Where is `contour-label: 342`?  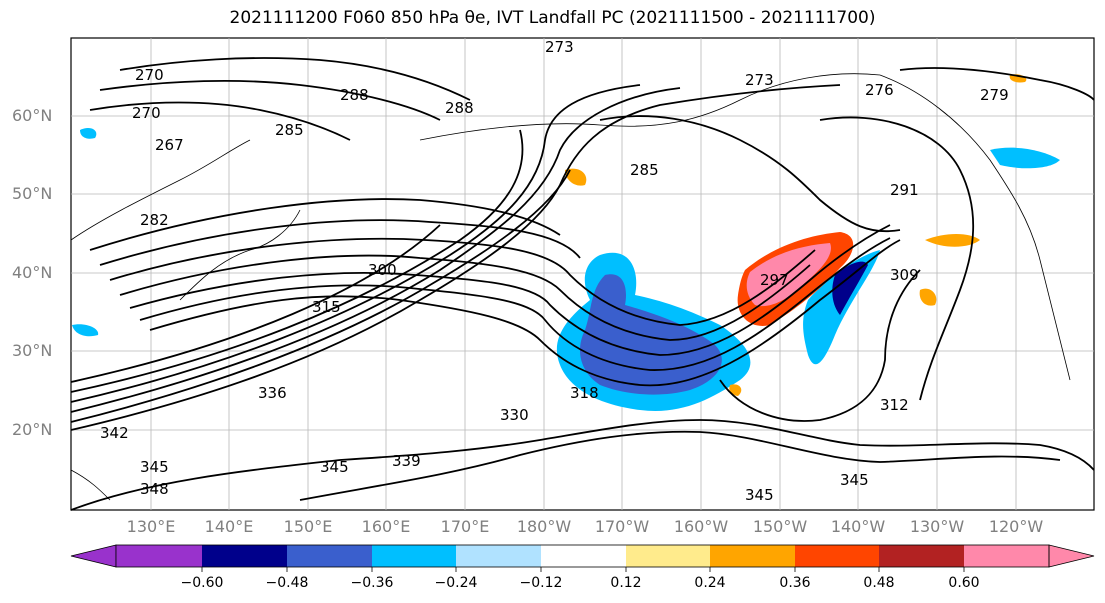
contour-label: 342 is located at coordinates (114, 433).